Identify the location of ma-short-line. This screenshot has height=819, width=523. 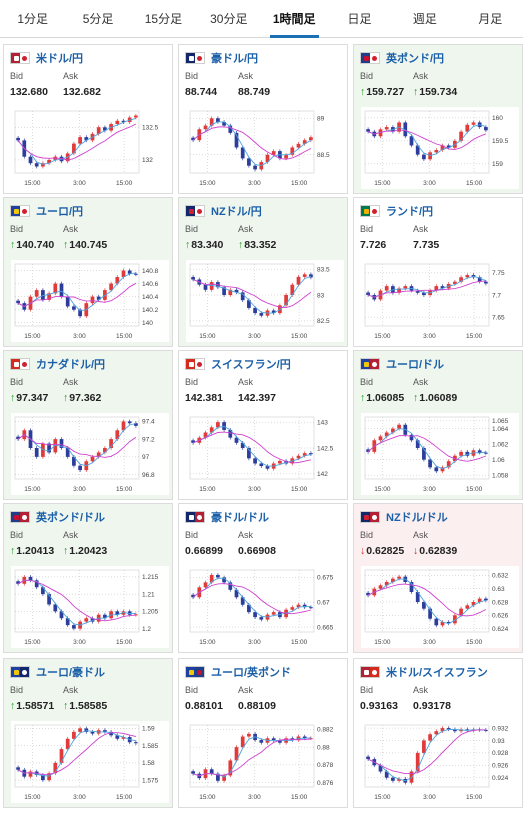
(427, 601).